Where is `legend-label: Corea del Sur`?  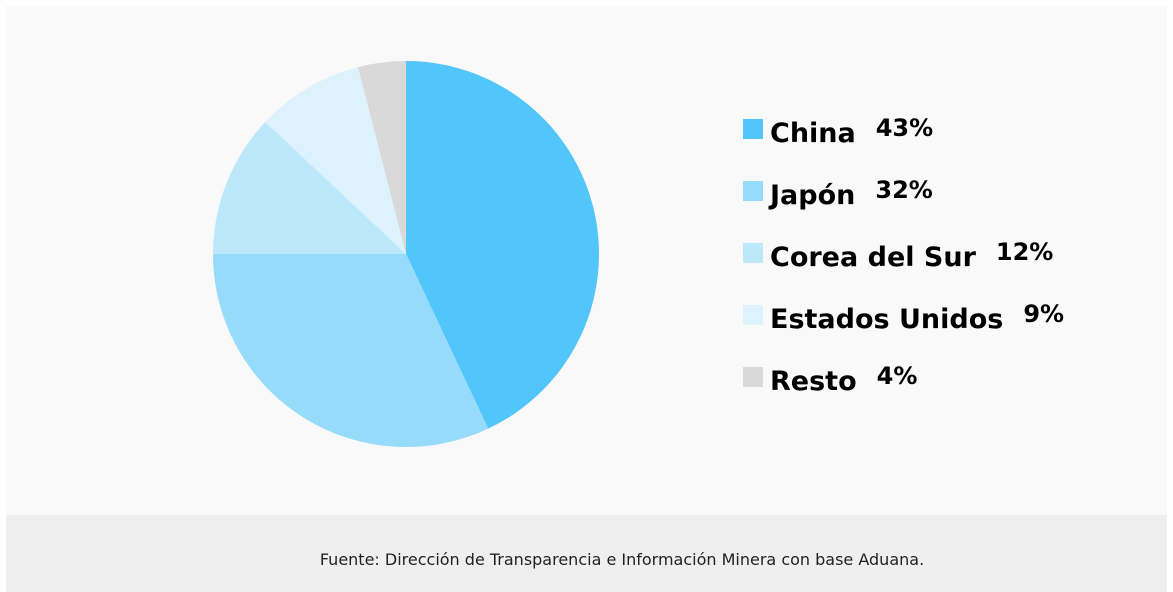
legend-label: Corea del Sur is located at coordinates (873, 257).